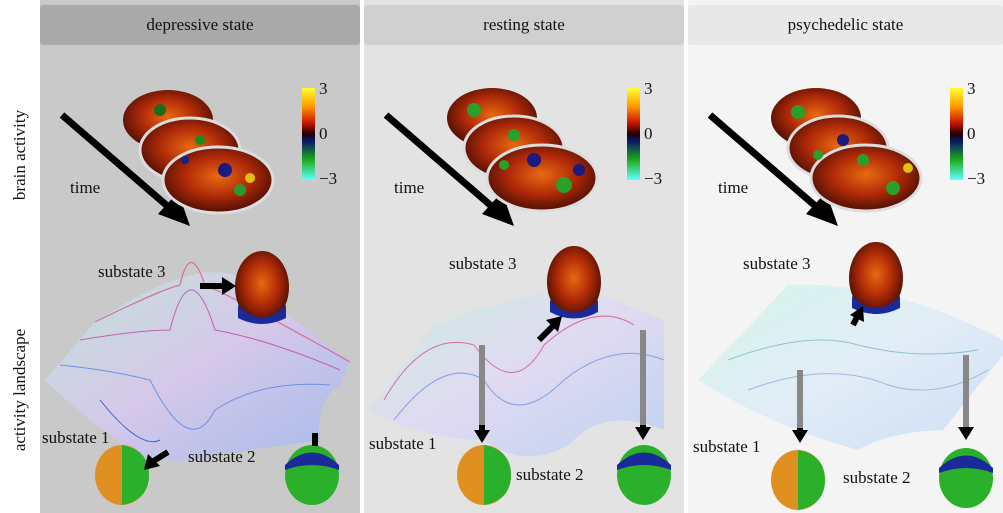  Describe the element at coordinates (845, 25) in the screenshot. I see `panel-title: psychedelic state` at that location.